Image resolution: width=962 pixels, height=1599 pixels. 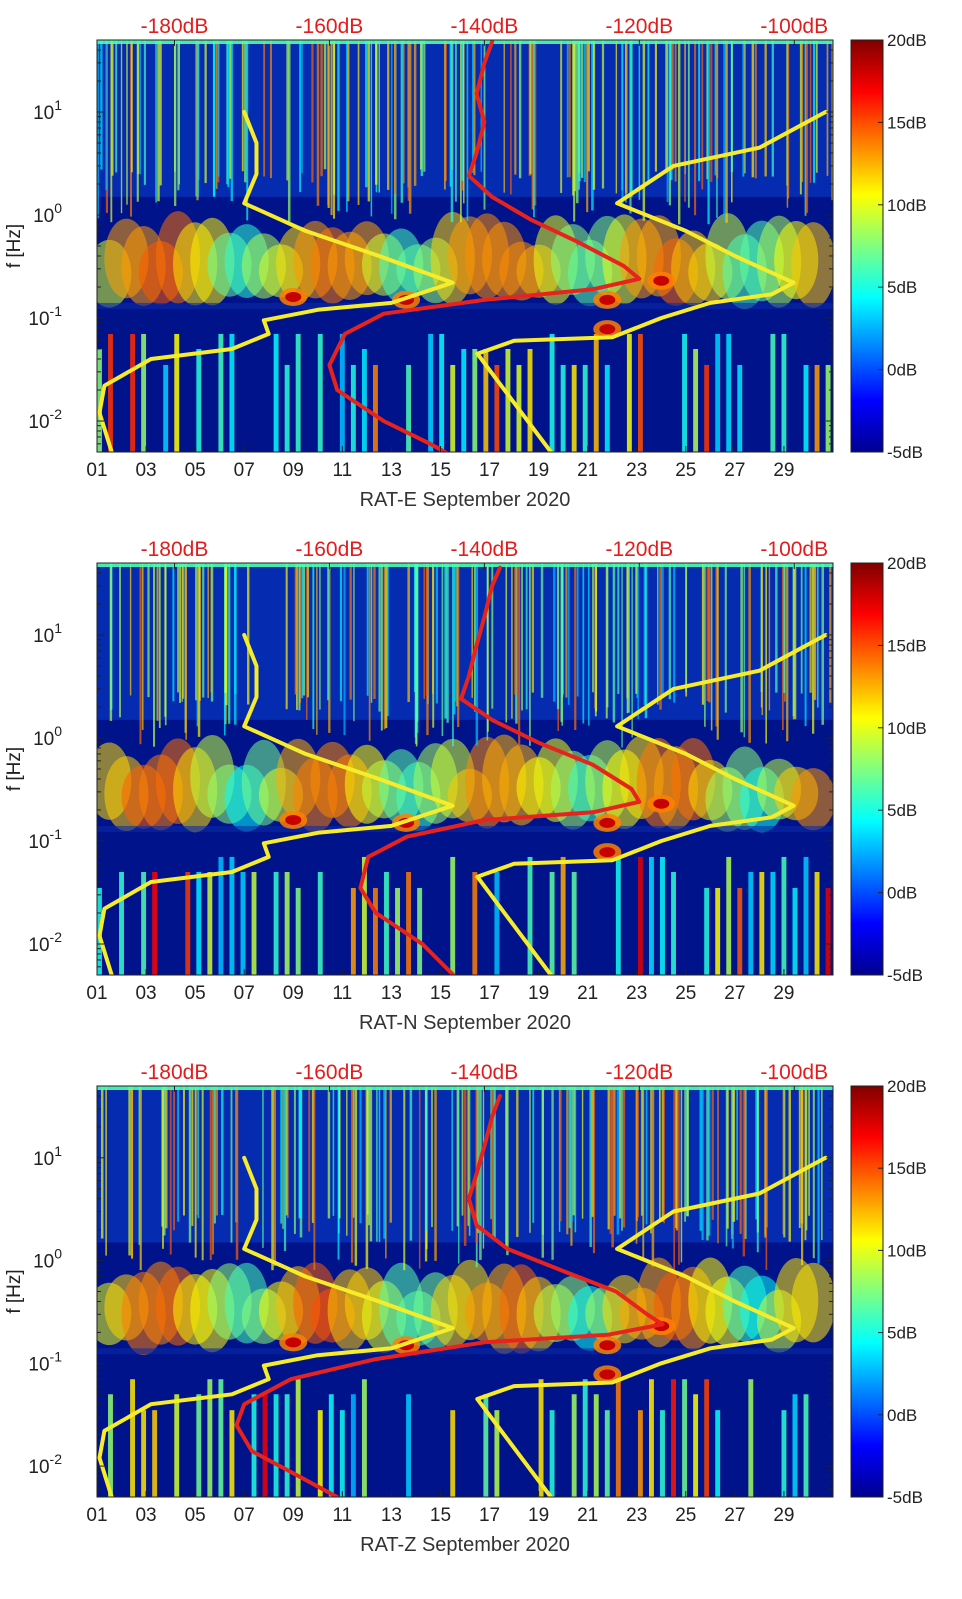 I want to click on x-axis-label: RAT-E September 2020, so click(x=465, y=500).